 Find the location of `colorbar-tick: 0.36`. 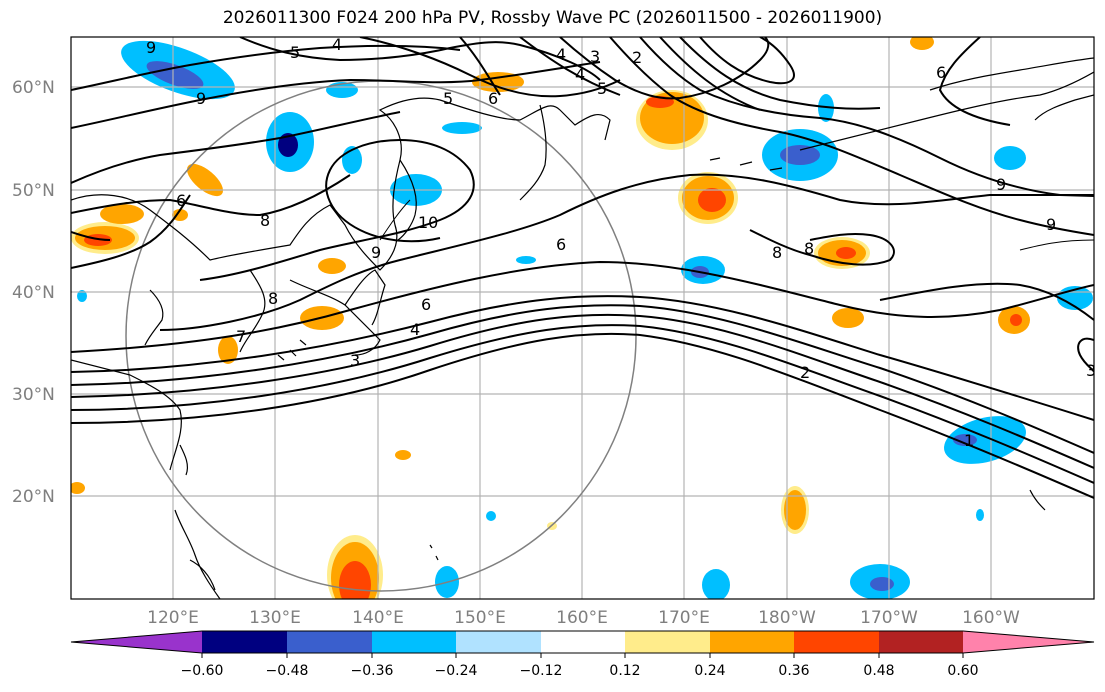

colorbar-tick: 0.36 is located at coordinates (793, 671).